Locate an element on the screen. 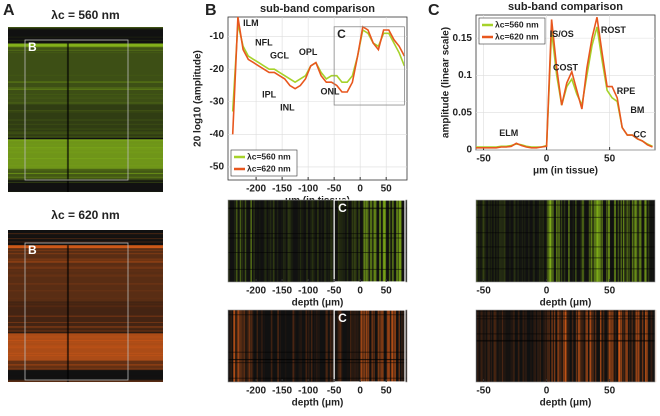 The width and height of the screenshot is (660, 416). inset-box is located at coordinates (76, 311).